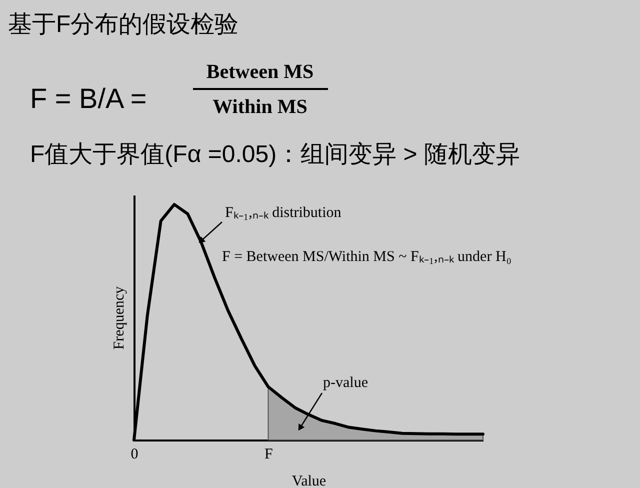  Describe the element at coordinates (120, 318) in the screenshot. I see `y-axis-title: Frequency` at that location.